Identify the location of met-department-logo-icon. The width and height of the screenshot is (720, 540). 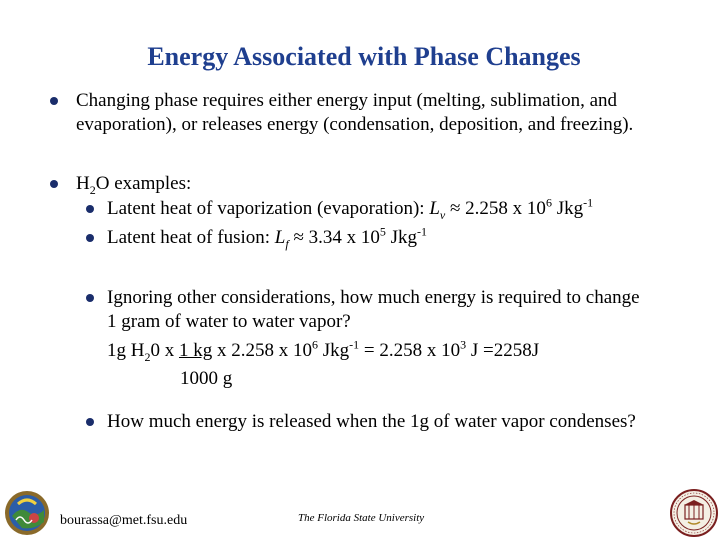
(27, 513).